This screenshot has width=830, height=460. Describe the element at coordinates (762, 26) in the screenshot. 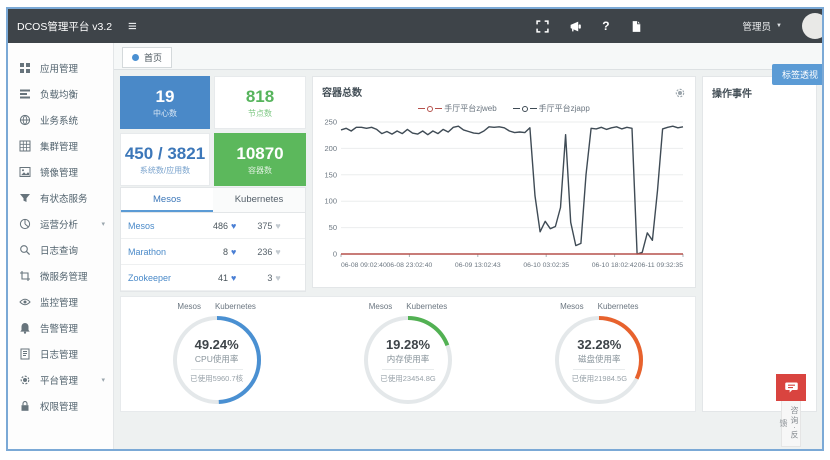

I see `user-menu: 管理员 ▼` at that location.